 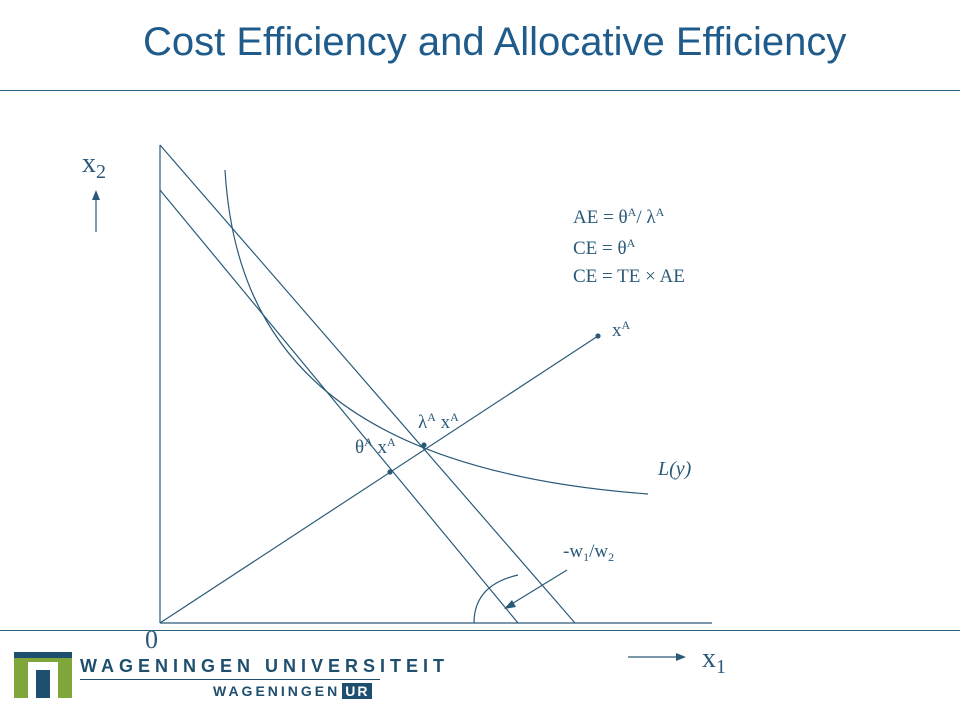 I want to click on y-axis-label: x2, so click(x=94, y=165).